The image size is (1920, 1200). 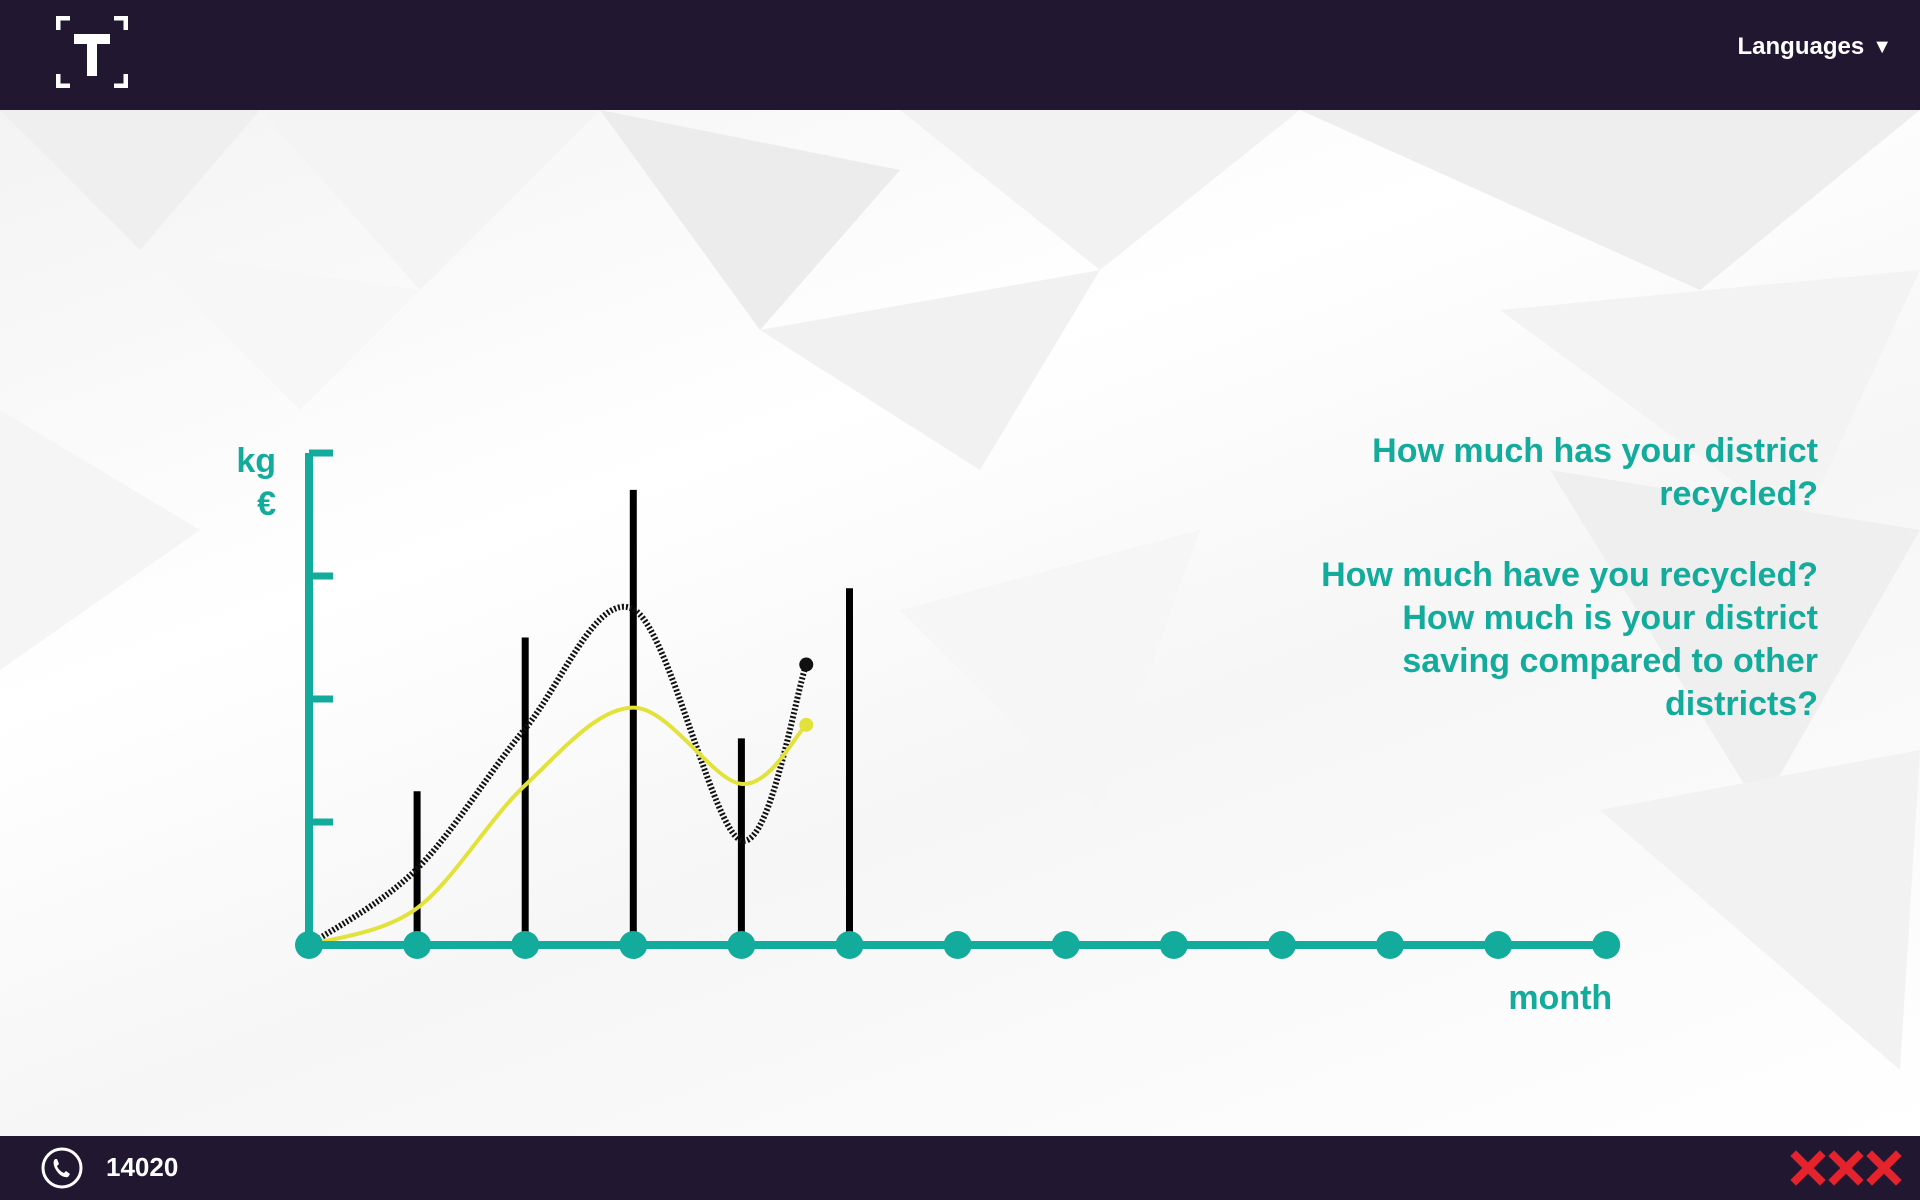 I want to click on t-bracket-logo-icon, so click(x=92, y=52).